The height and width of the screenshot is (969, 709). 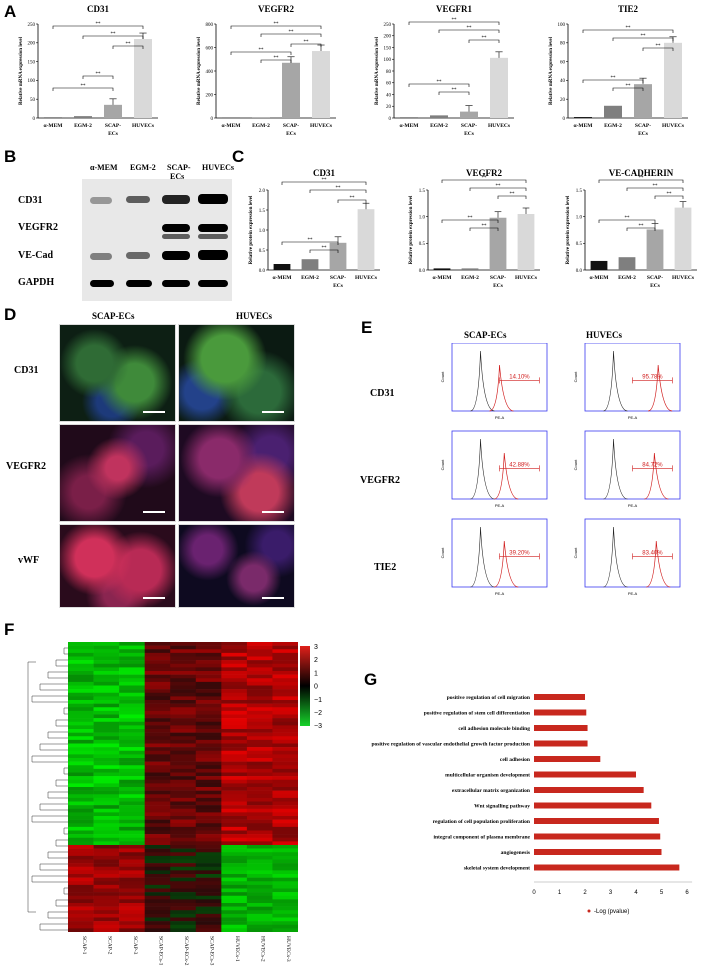 I want to click on flow-sample-curve, so click(x=506, y=476).